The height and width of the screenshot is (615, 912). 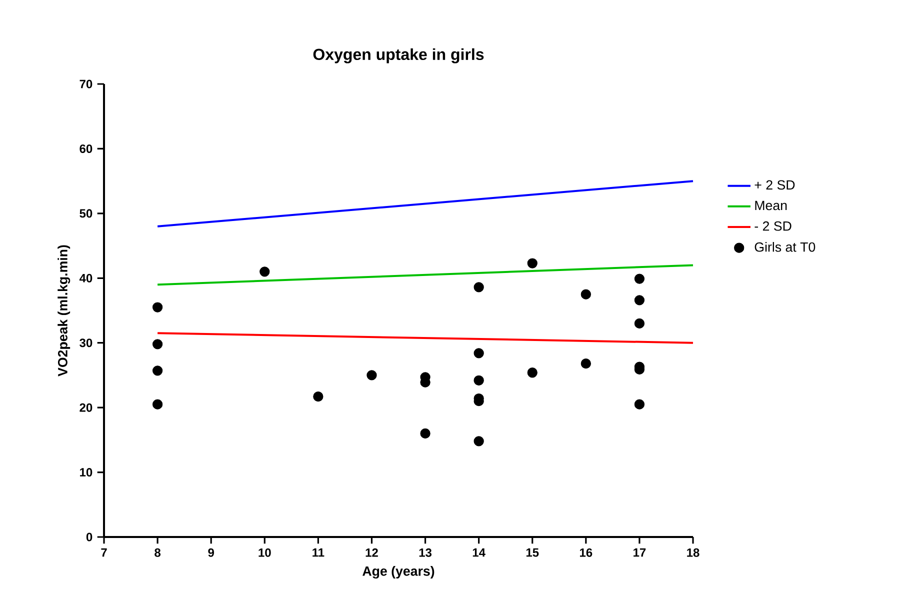 What do you see at coordinates (479, 552) in the screenshot?
I see `x-tick-label: 14` at bounding box center [479, 552].